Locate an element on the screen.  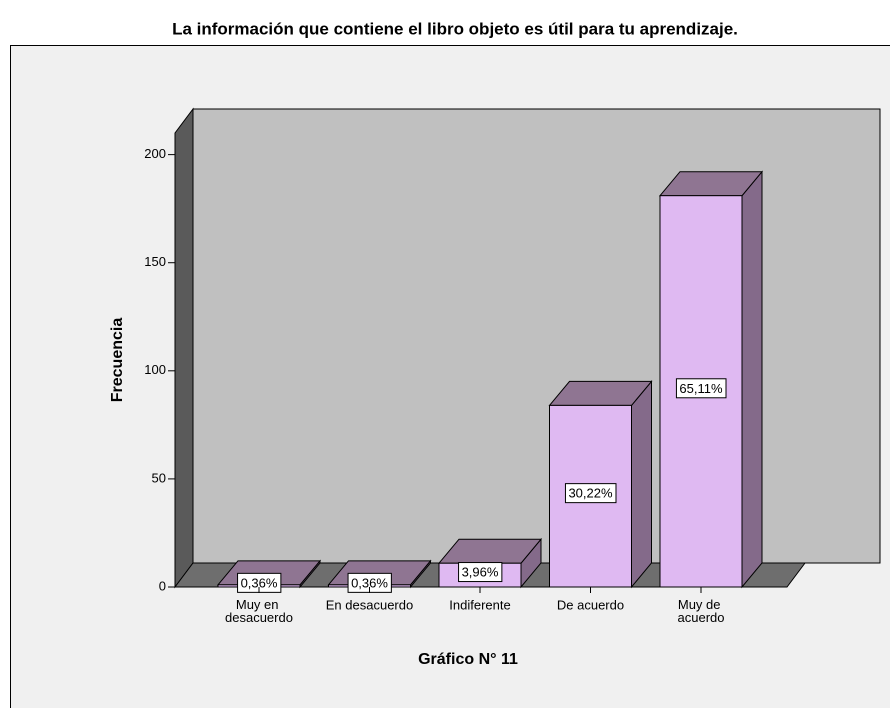
x-tick-label: Muy de acuerdo is located at coordinates (701, 611).